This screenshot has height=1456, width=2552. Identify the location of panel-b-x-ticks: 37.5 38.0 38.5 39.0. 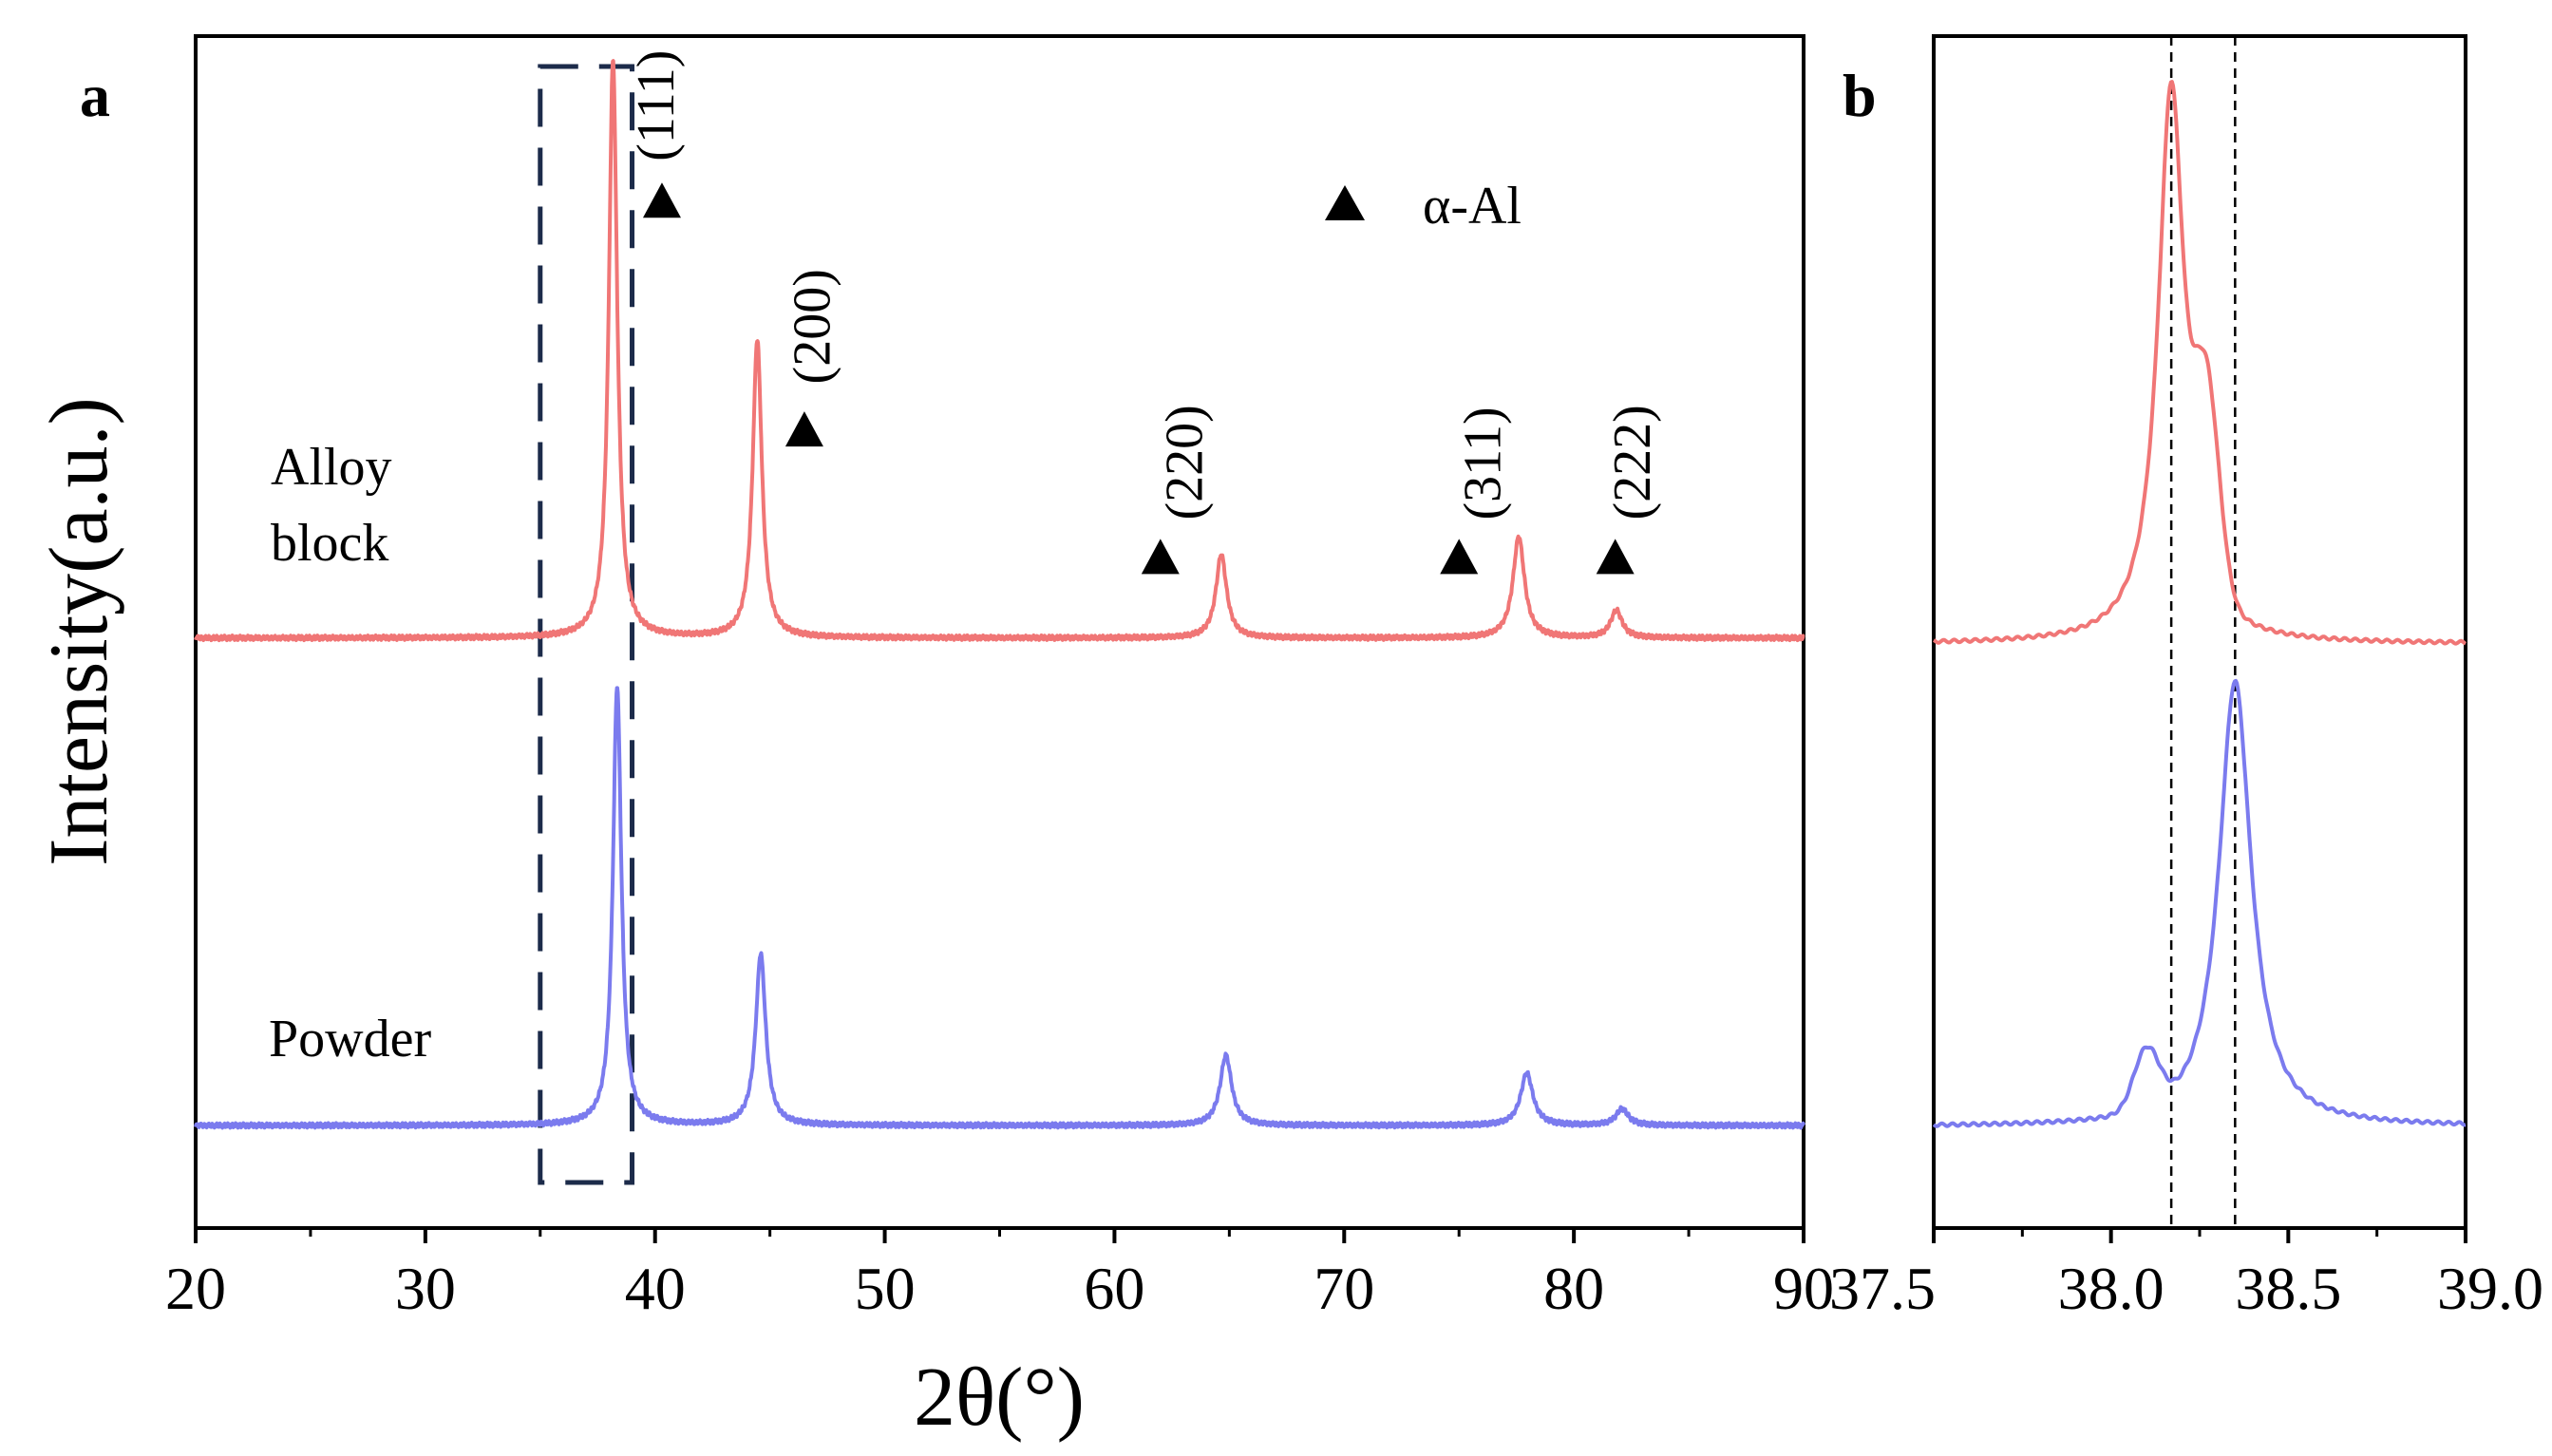
(2186, 1275).